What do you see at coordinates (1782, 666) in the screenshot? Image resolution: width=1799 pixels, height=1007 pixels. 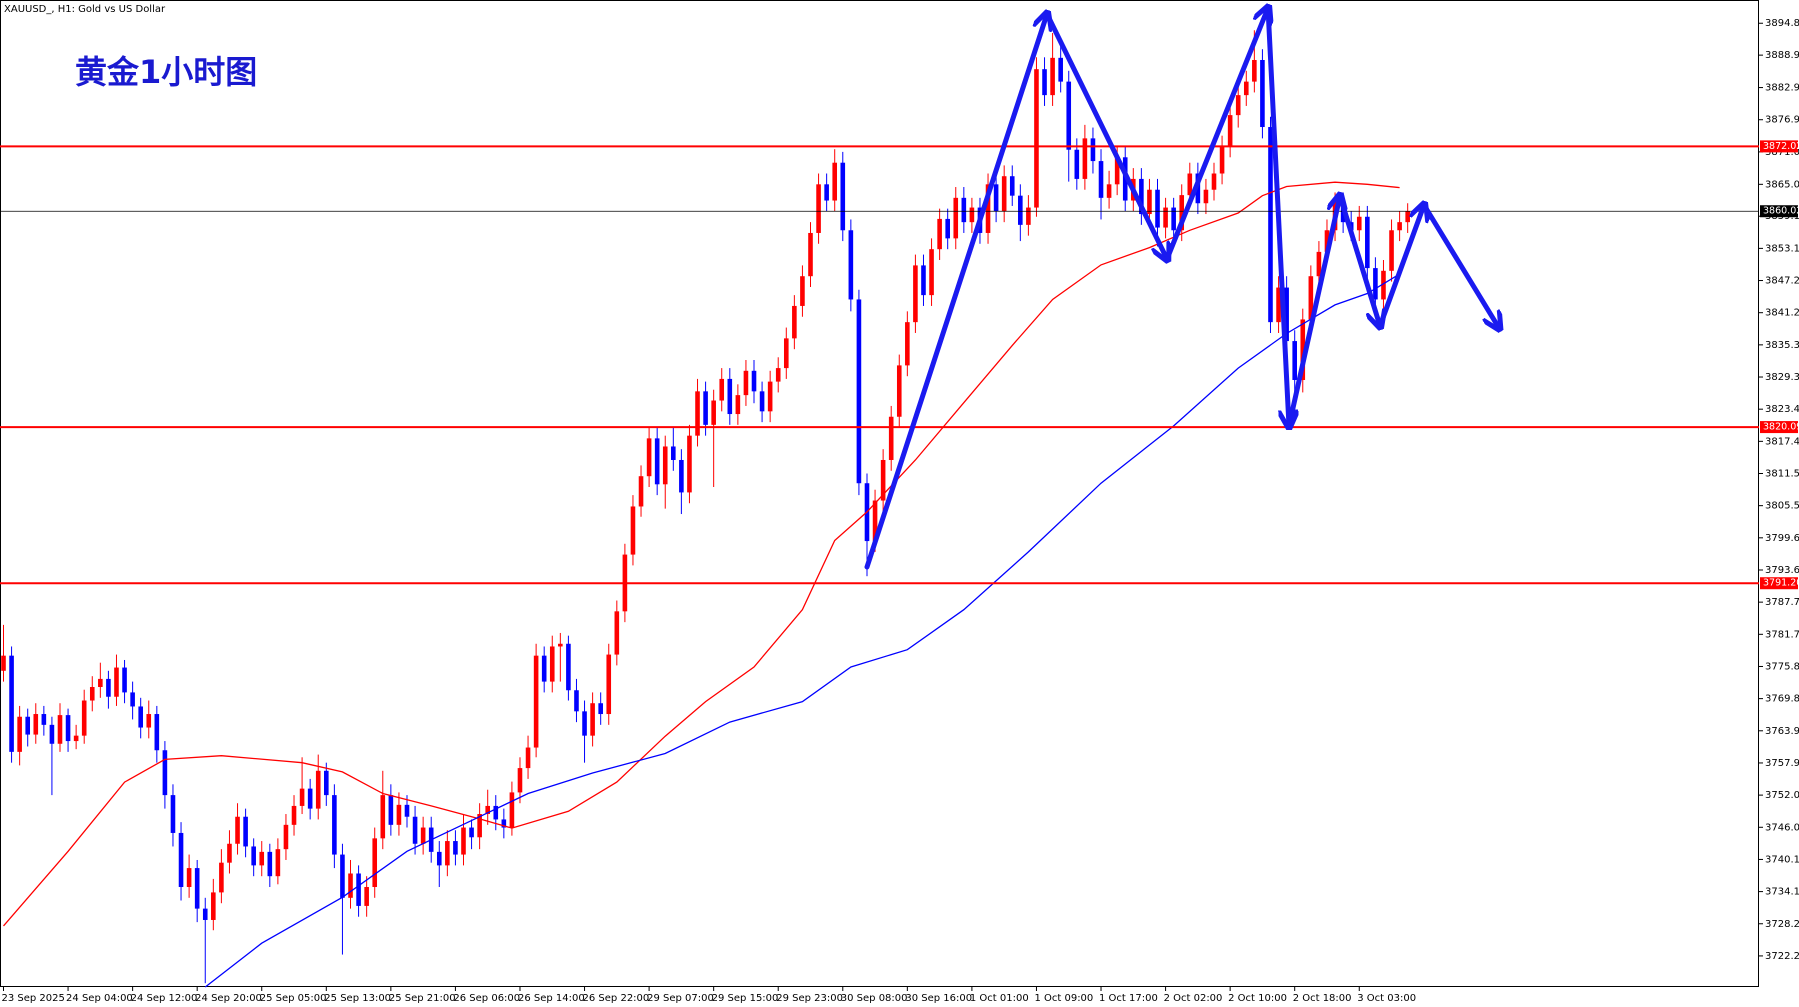 I see `y-tick-label: 3775.80` at bounding box center [1782, 666].